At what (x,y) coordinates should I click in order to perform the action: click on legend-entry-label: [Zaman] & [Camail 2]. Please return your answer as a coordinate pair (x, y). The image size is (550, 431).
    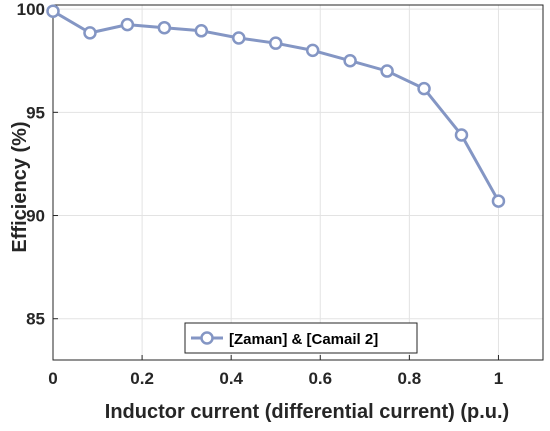
    Looking at the image, I should click on (303, 339).